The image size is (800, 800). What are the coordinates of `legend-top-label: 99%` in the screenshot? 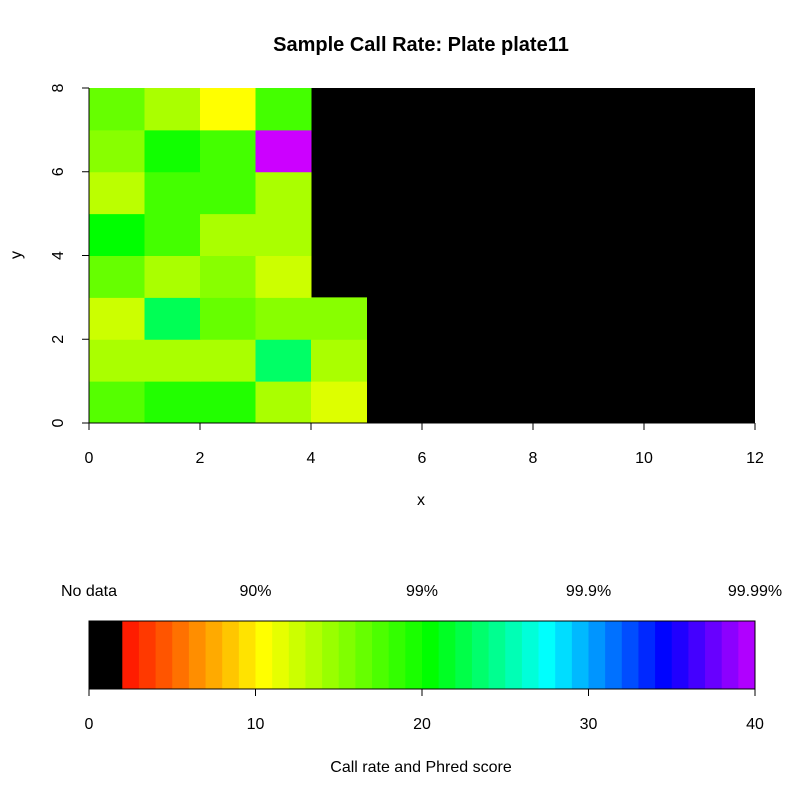 It's located at (422, 591).